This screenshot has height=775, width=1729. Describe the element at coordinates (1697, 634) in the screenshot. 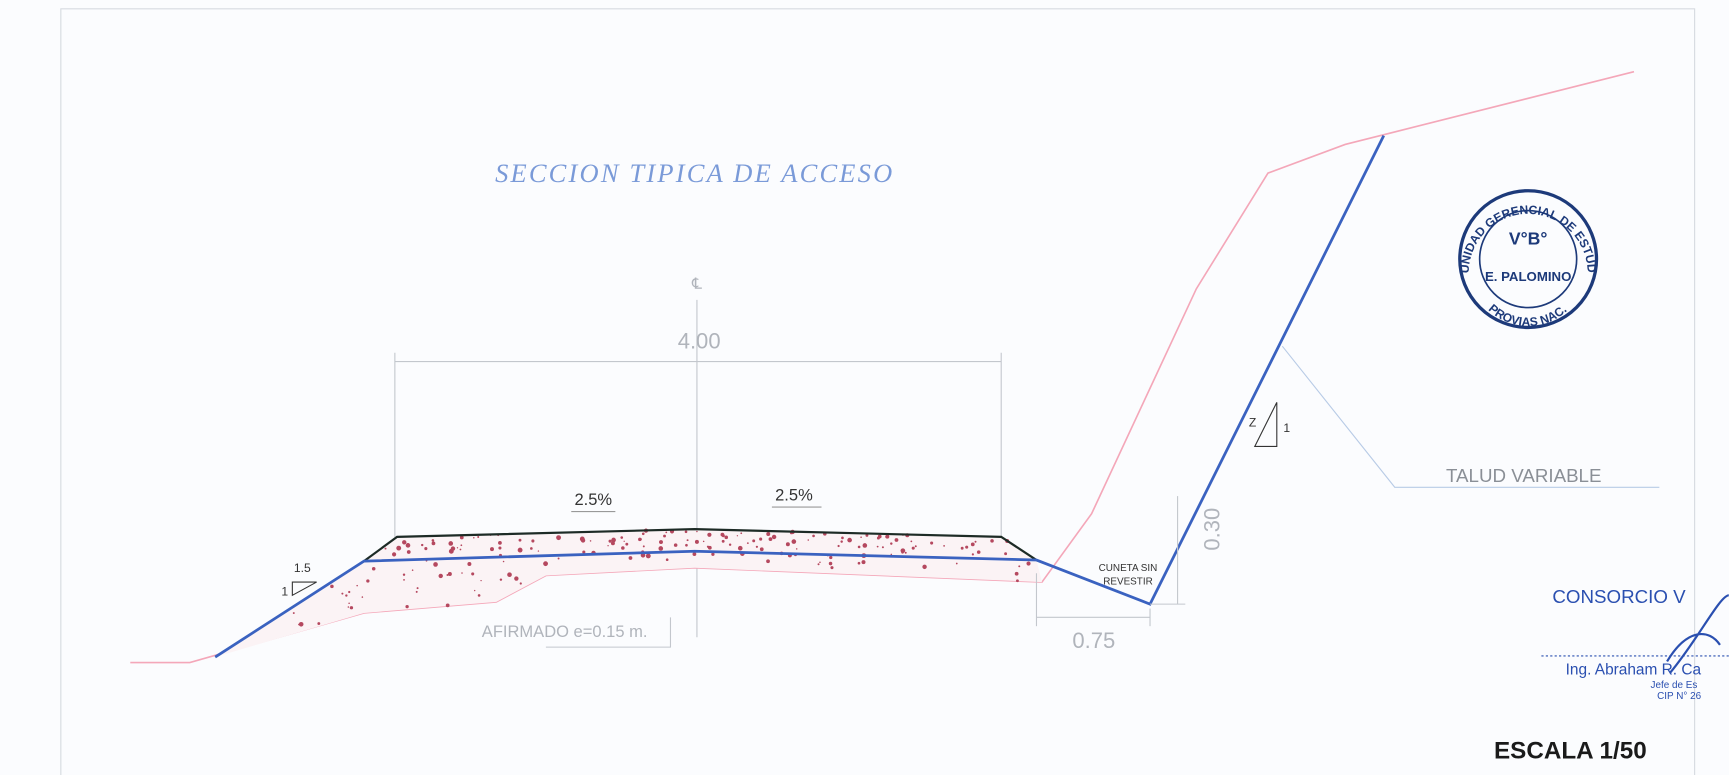

I see `signature-scribble` at that location.